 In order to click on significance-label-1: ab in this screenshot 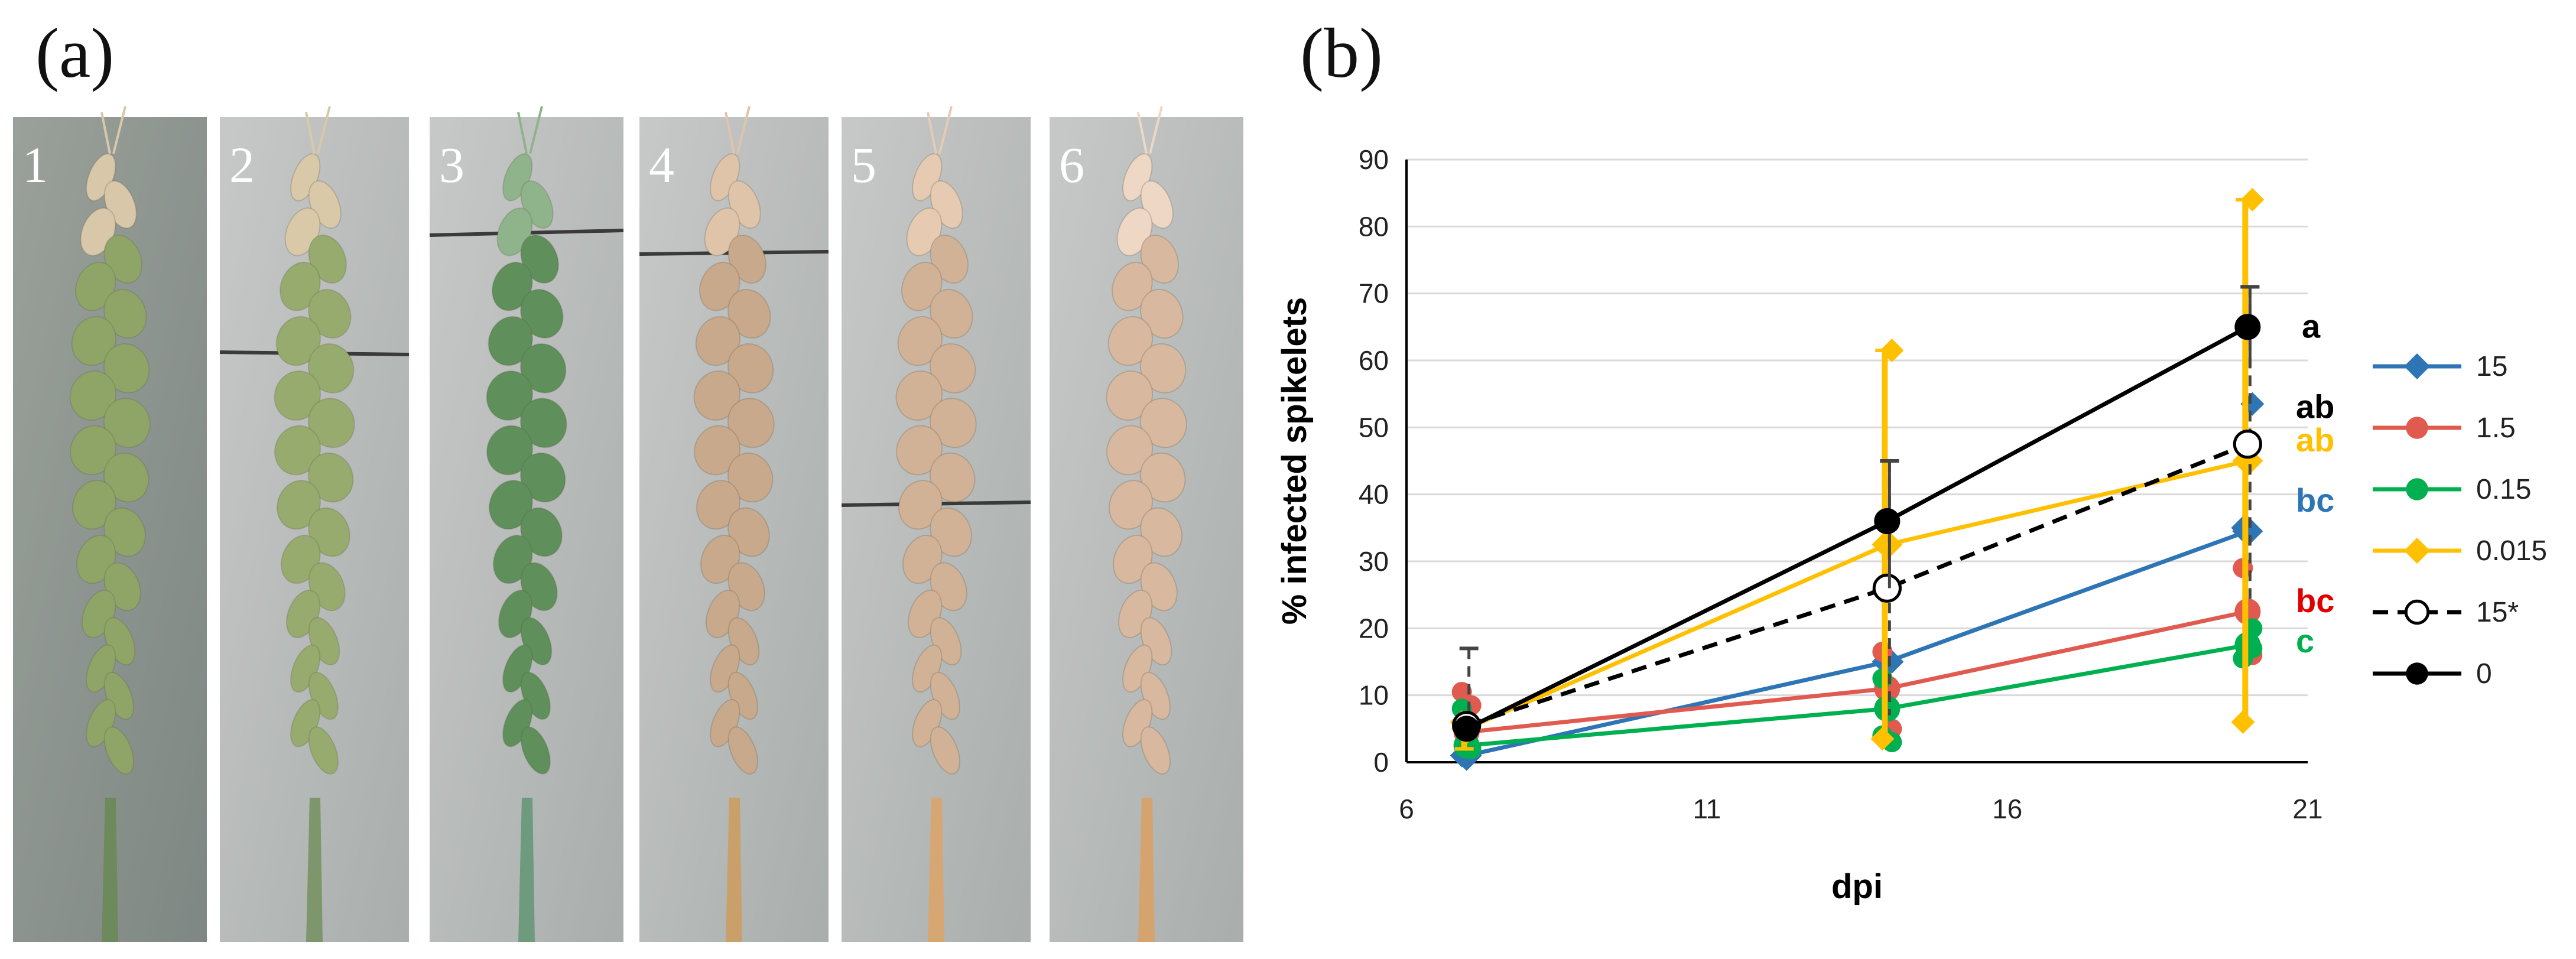, I will do `click(2315, 406)`.